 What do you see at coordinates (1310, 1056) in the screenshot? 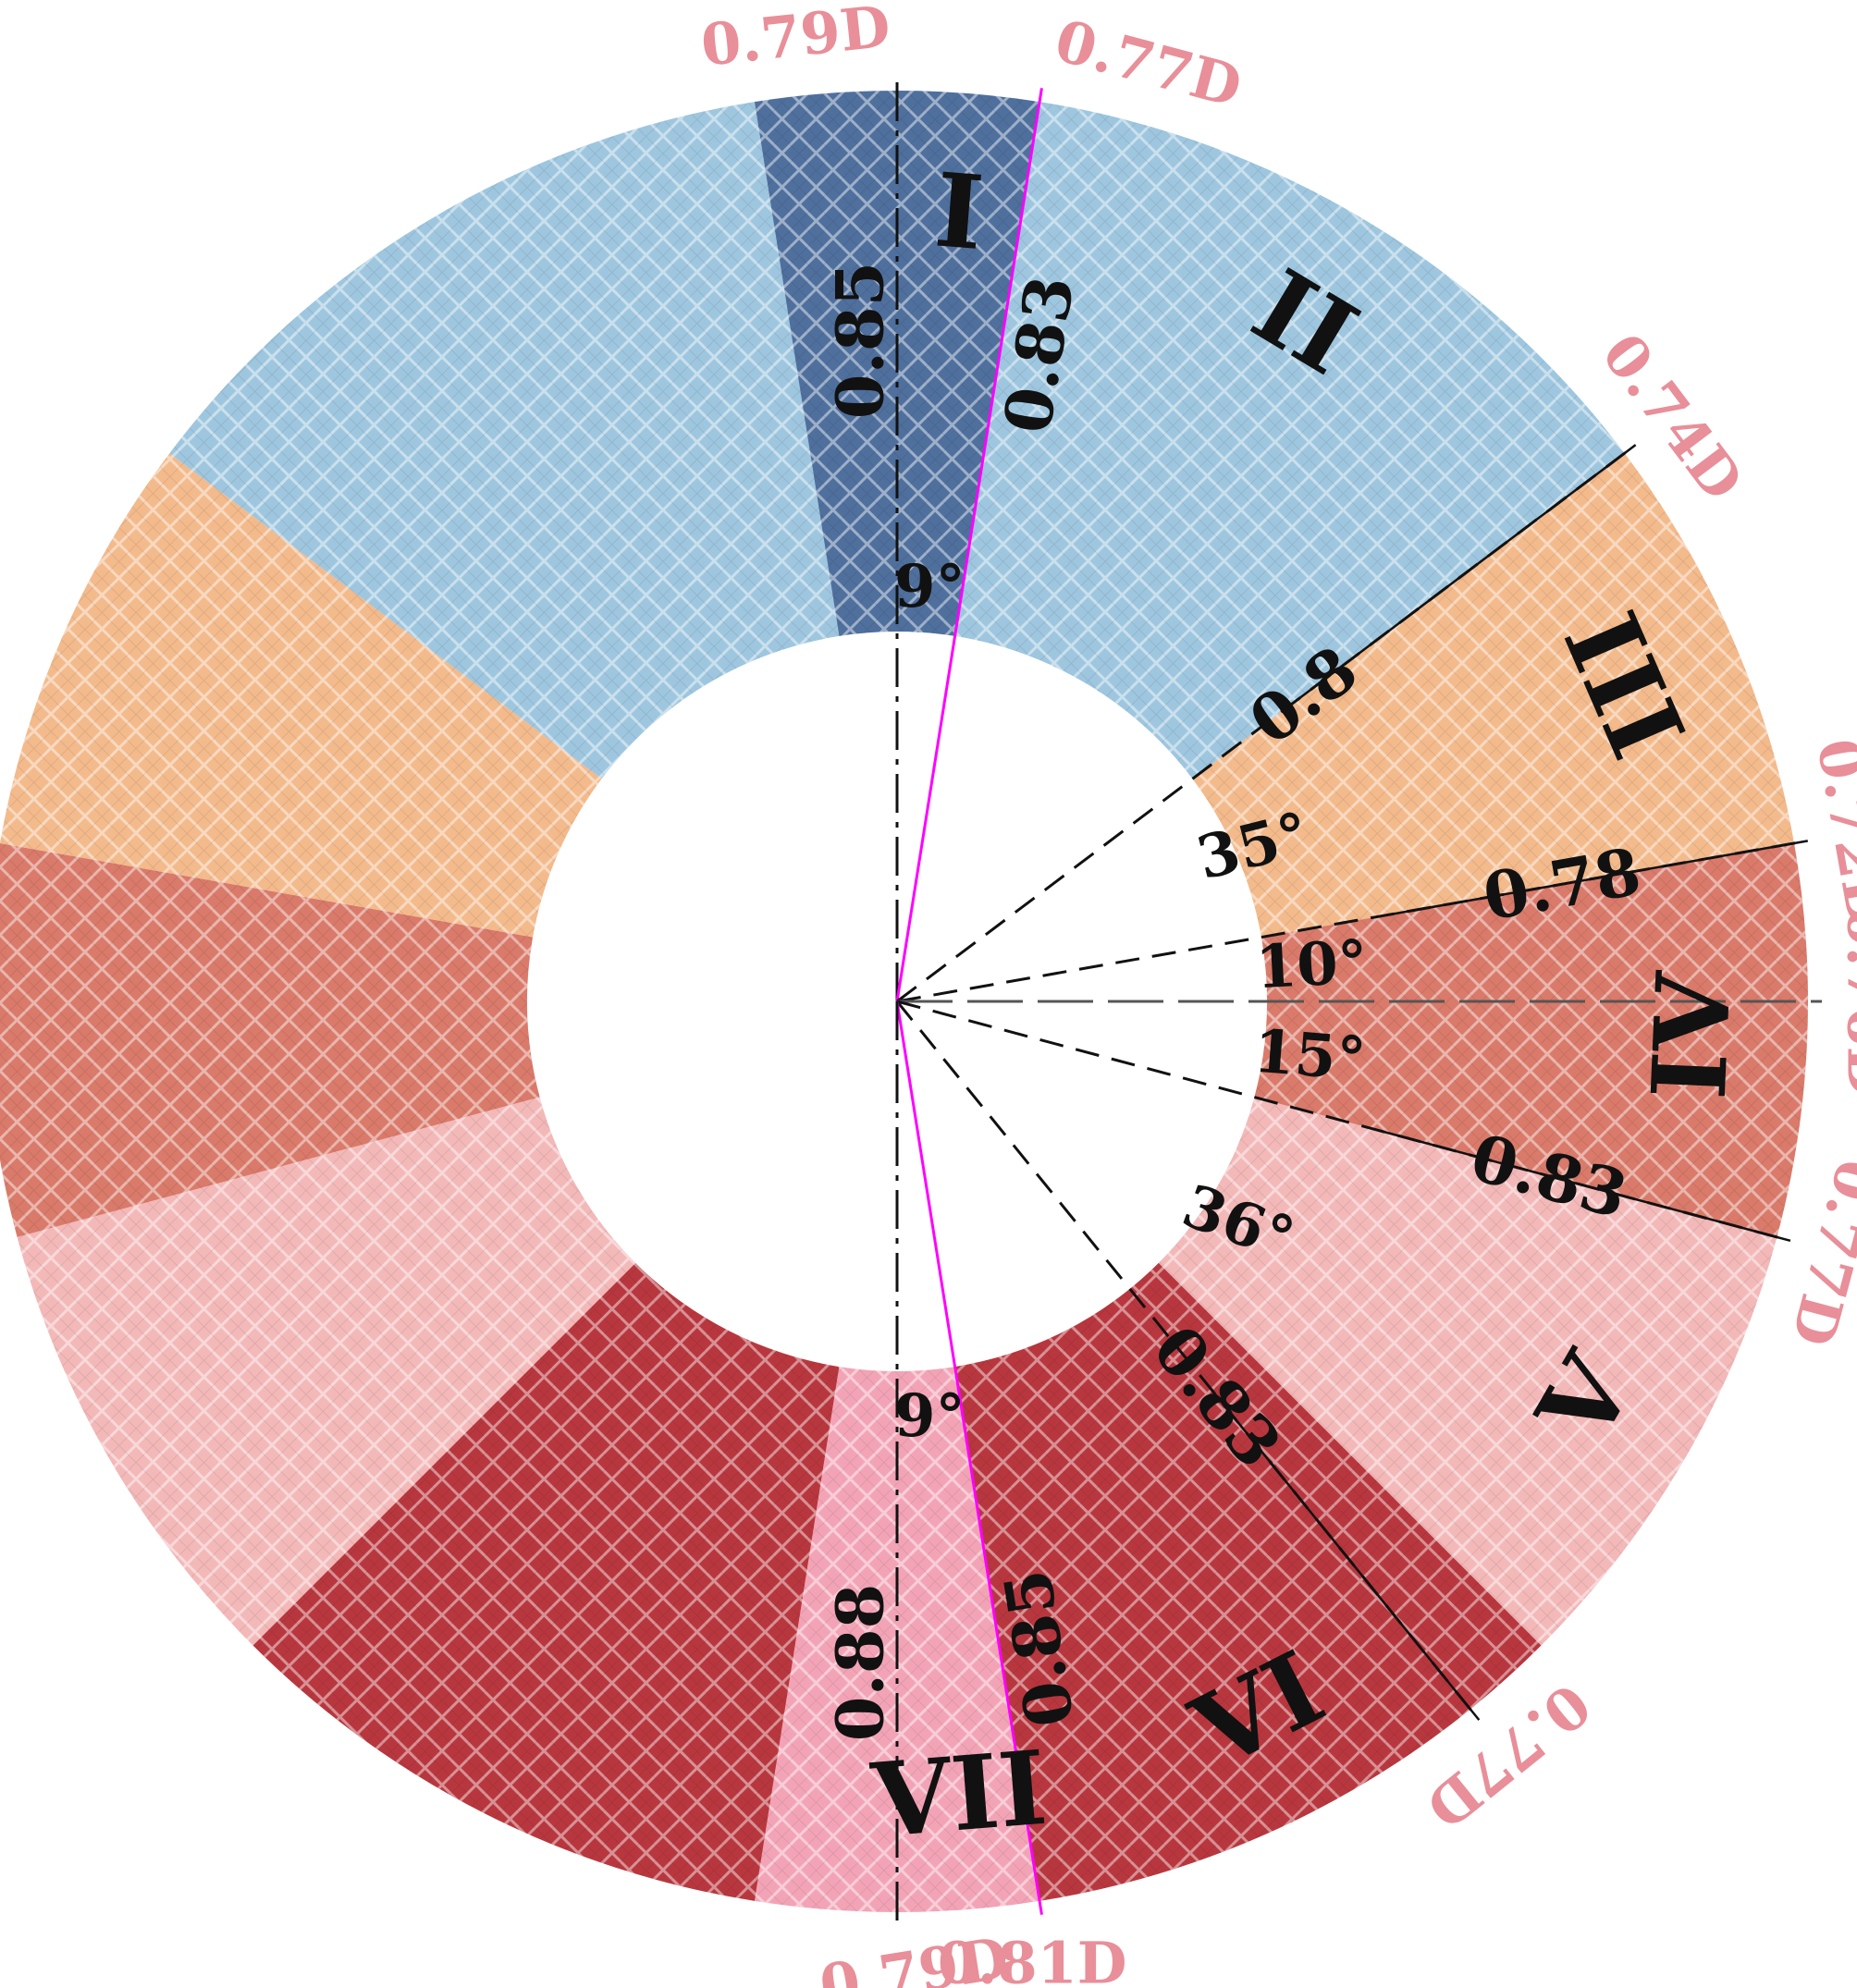
I see `angle-label-3: 15°` at bounding box center [1310, 1056].